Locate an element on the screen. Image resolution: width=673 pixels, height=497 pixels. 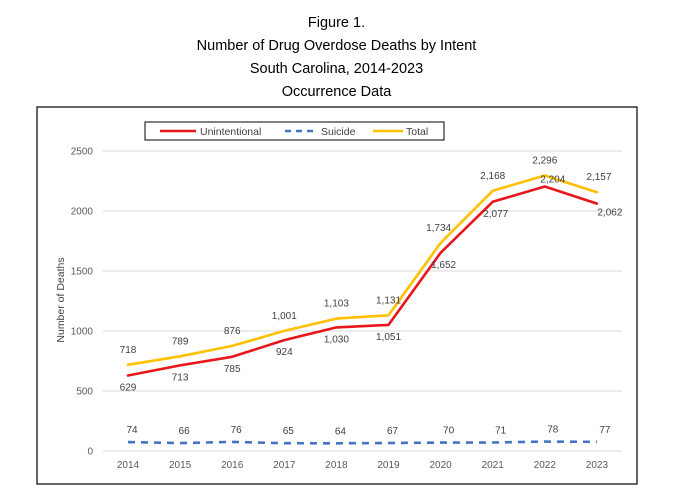
data-label-total: 876 is located at coordinates (232, 331).